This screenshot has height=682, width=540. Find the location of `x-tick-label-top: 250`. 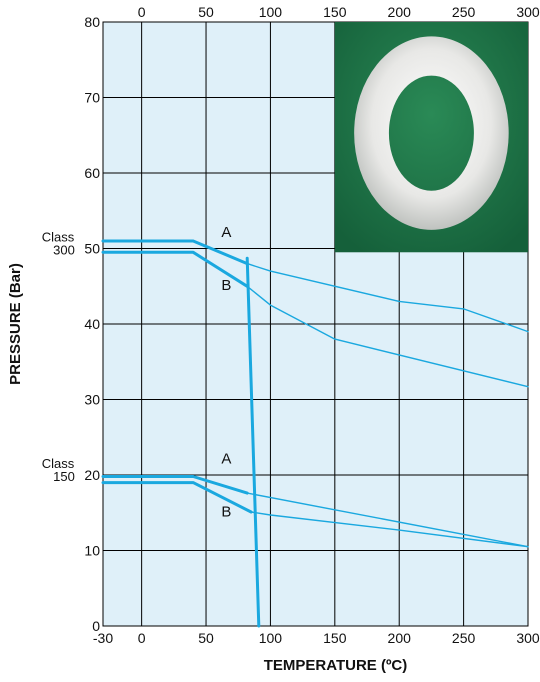

x-tick-label-top: 250 is located at coordinates (464, 12).